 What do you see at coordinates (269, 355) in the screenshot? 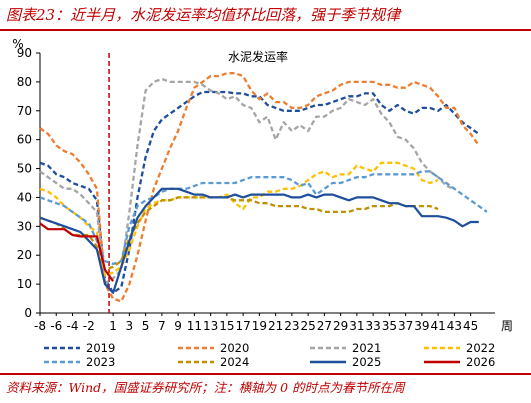
I see `plot-legend: 2019 2020 2021 2022 2023 2024 2025 2026` at bounding box center [269, 355].